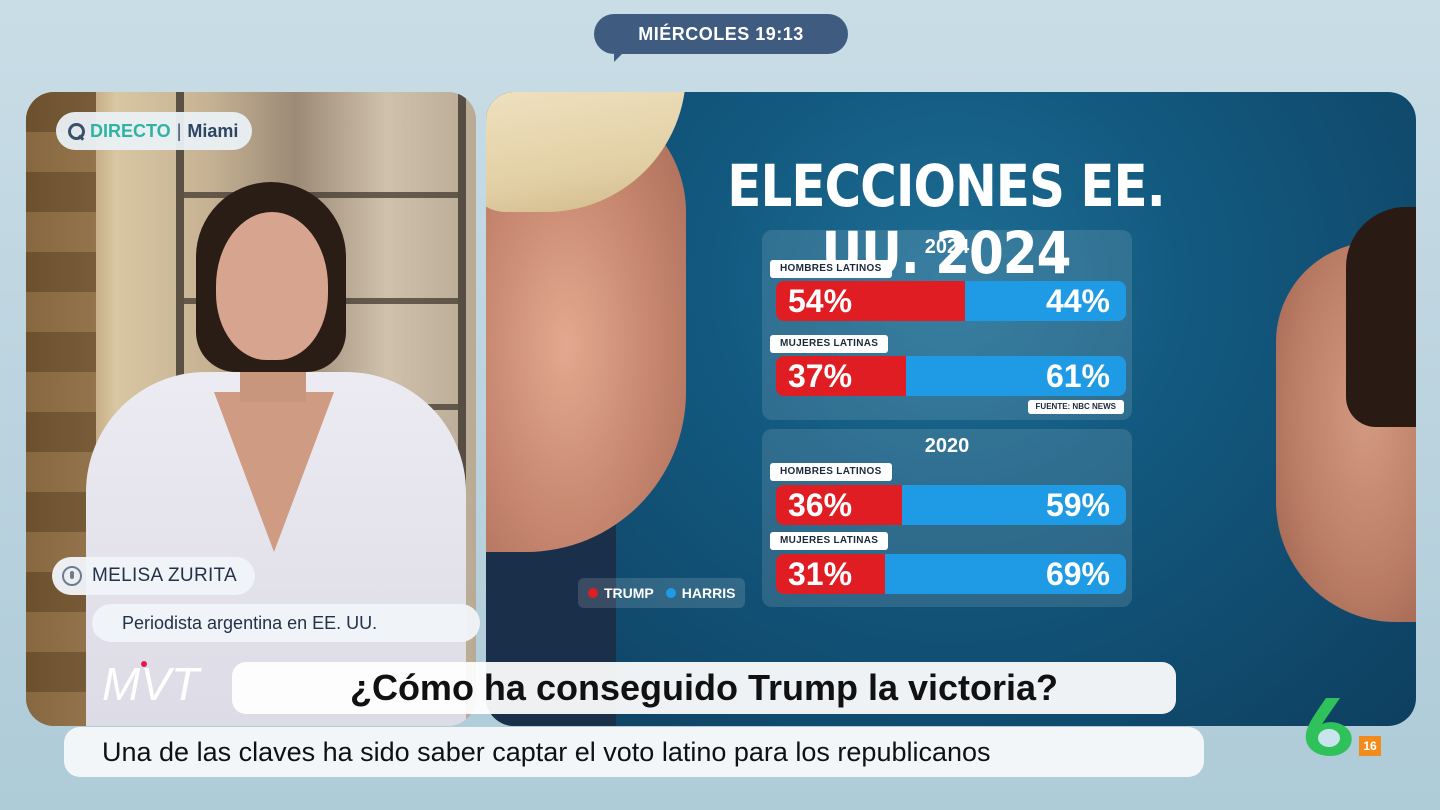 This screenshot has height=810, width=1440. Describe the element at coordinates (1014, 505) in the screenshot. I see `harris-bar-segment: 59%` at that location.